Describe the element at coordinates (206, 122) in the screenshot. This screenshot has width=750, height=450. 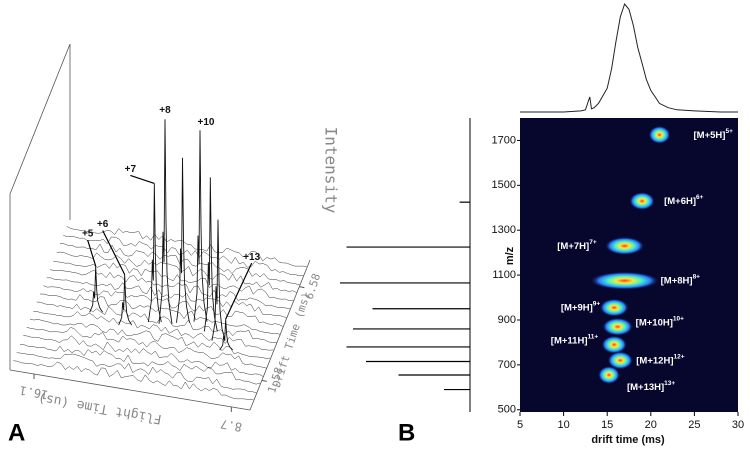
I see `peak-label: +10` at that location.